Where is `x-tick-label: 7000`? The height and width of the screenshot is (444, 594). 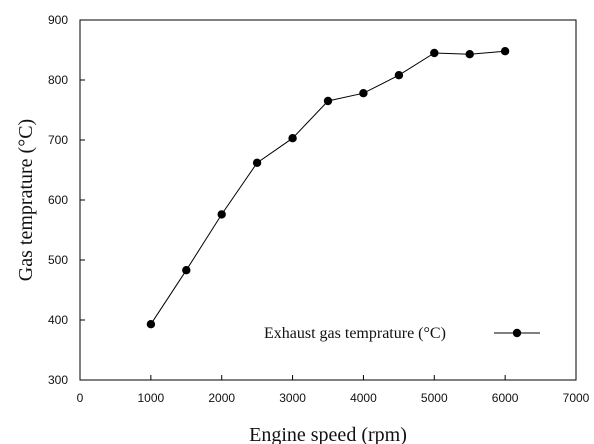 x-tick-label: 7000 is located at coordinates (576, 398).